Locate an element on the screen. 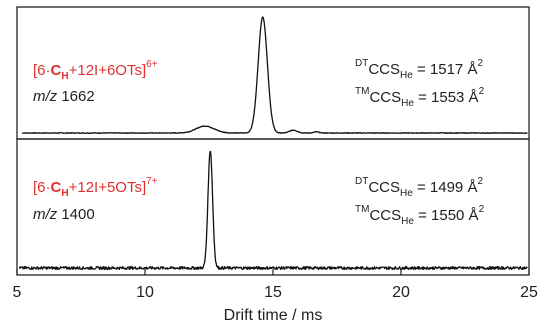 The width and height of the screenshot is (542, 329). ccs-label-1-1: DTCCSHe = 1517 Å2 is located at coordinates (419, 69).